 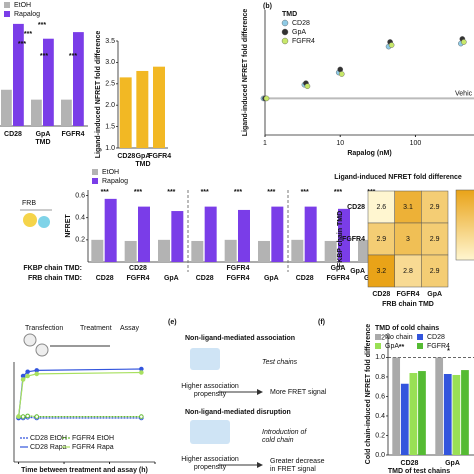 What do you see at coordinates (408, 294) in the screenshot?
I see `col-label: FGFR4` at bounding box center [408, 294].